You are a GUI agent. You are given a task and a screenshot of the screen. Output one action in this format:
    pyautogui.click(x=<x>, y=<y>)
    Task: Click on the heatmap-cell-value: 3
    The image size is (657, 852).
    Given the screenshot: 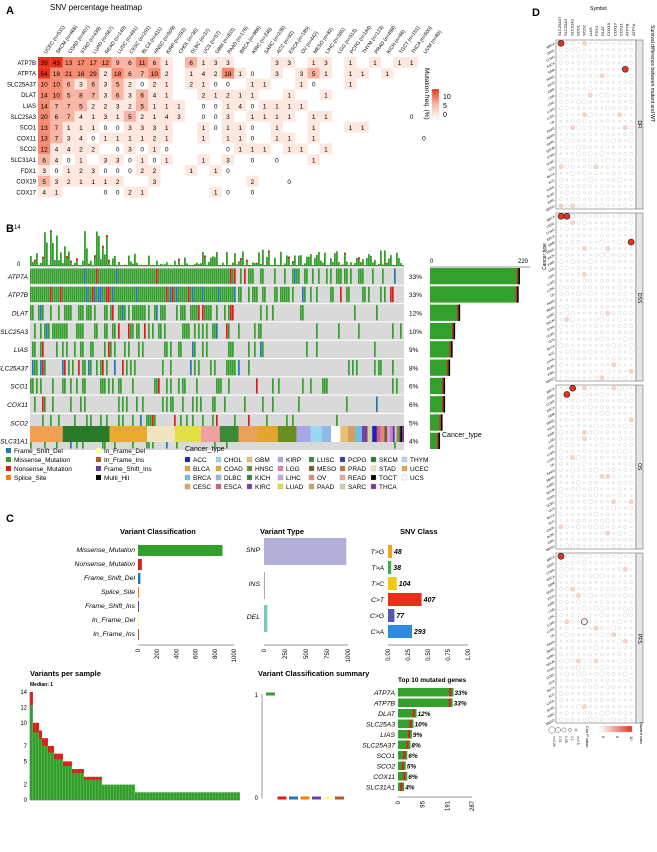 What is the action you would take?
    pyautogui.click(x=93, y=171)
    